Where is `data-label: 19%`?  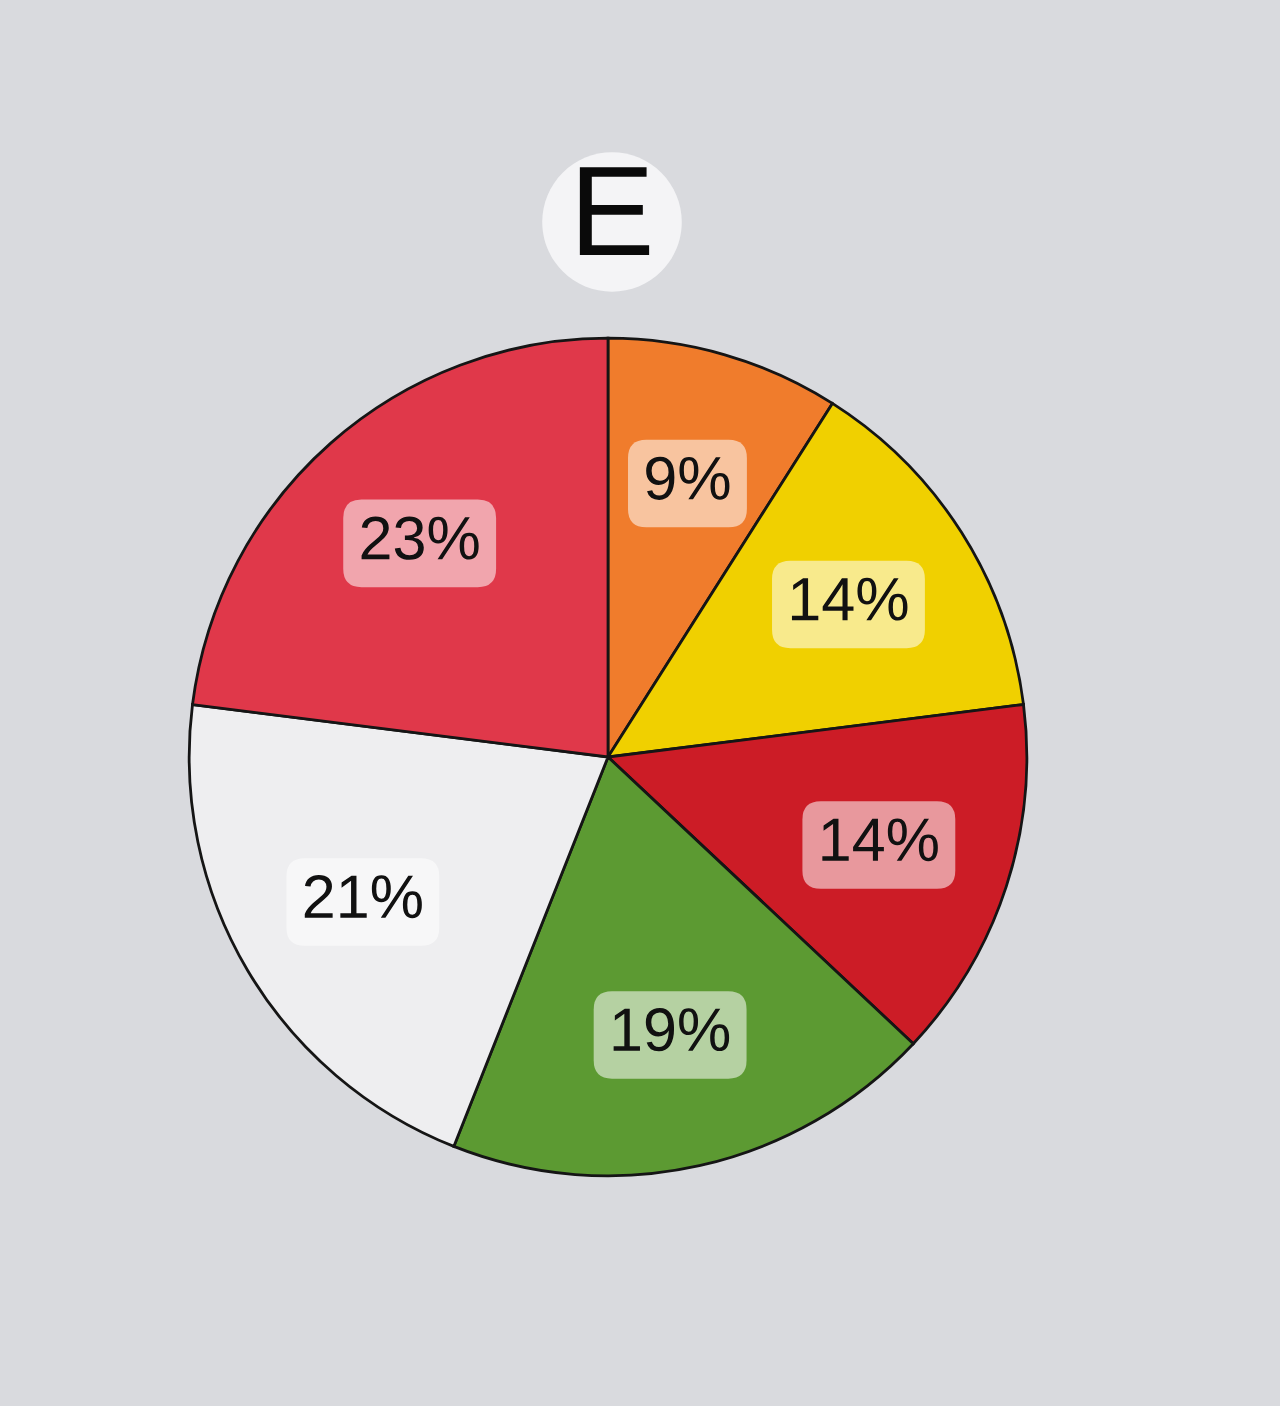 data-label: 19% is located at coordinates (671, 1030).